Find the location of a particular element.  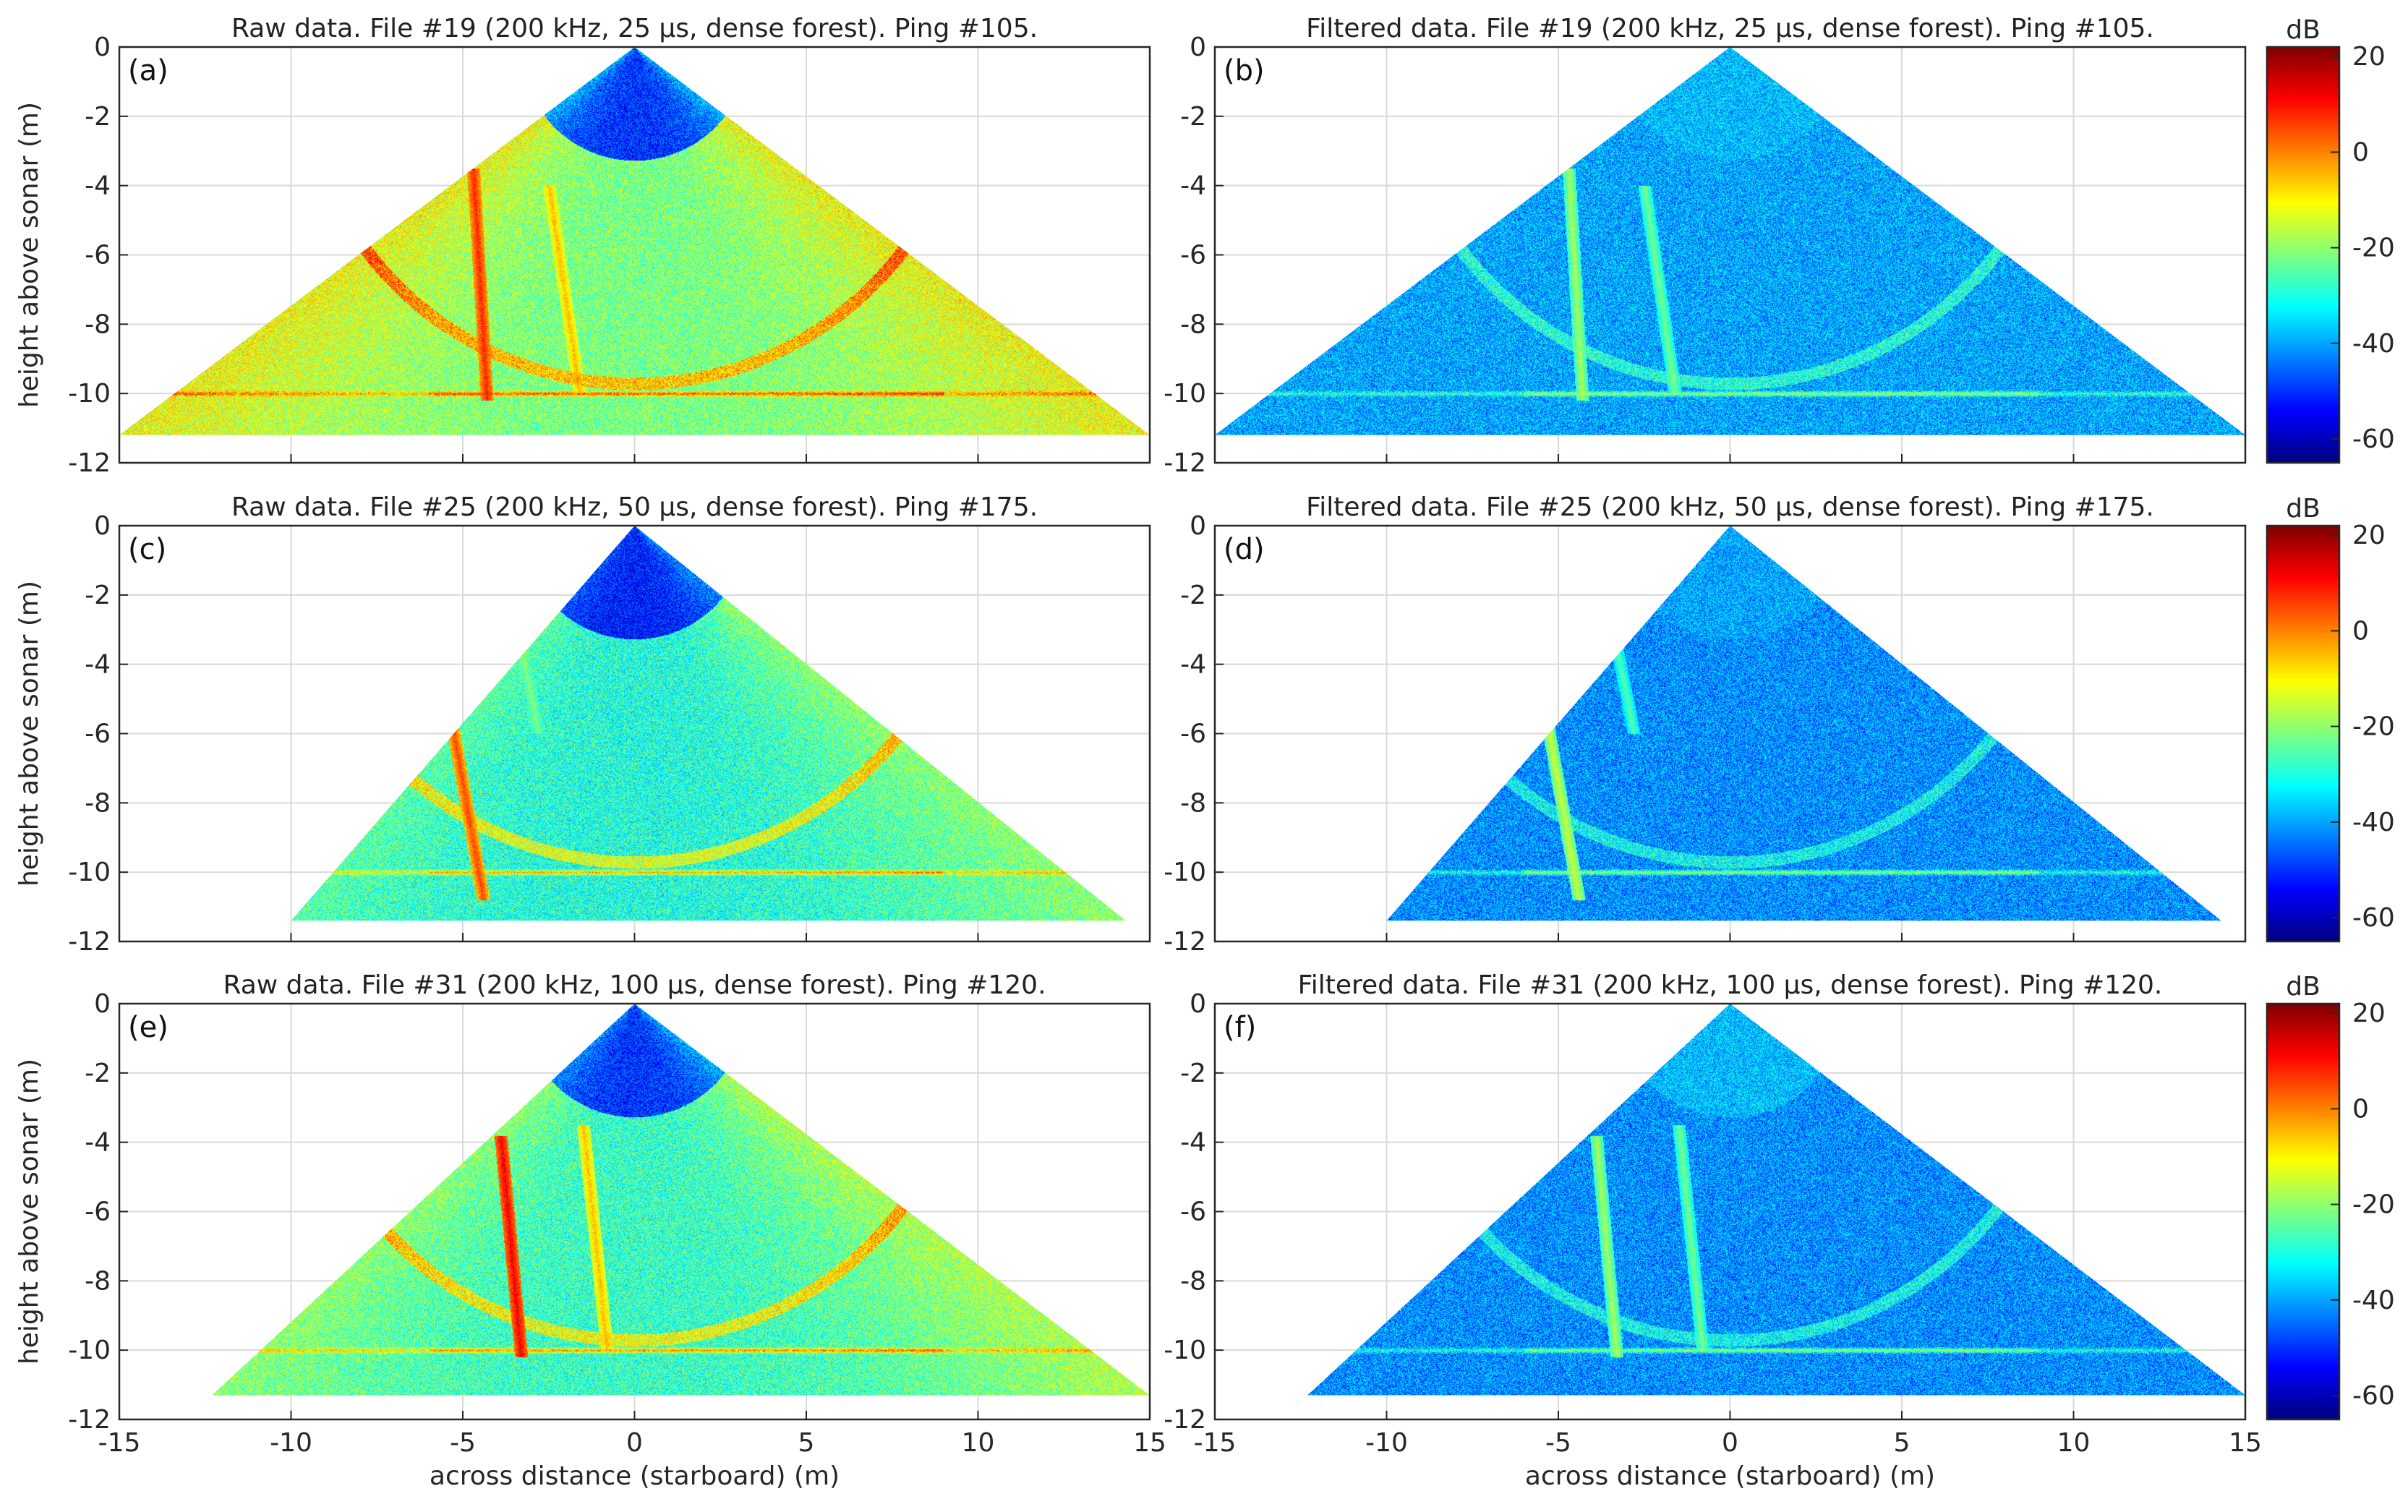

panel-letter: (a) is located at coordinates (148, 70).